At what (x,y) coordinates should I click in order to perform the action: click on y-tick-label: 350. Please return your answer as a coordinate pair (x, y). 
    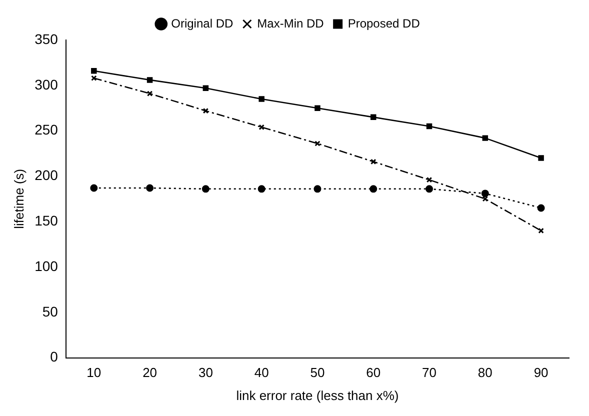
    Looking at the image, I should click on (46, 38).